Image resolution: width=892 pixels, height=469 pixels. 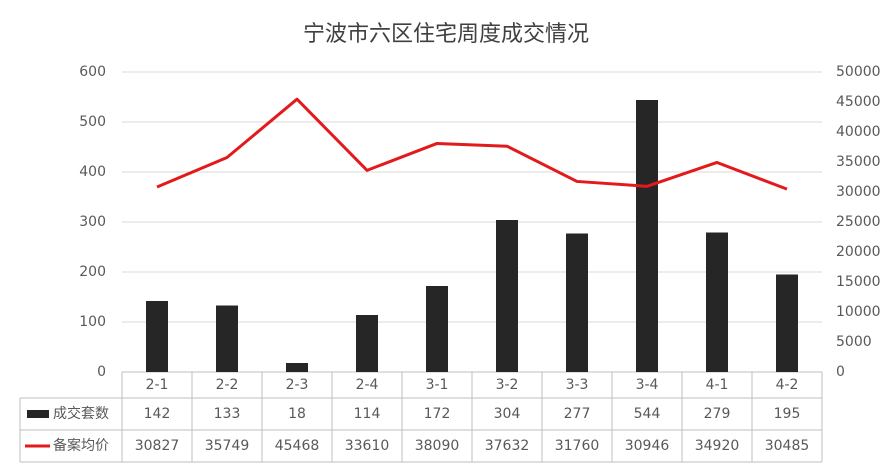 What do you see at coordinates (446, 34) in the screenshot?
I see `chart-title: 宁波市六区住宅周度成交情况` at bounding box center [446, 34].